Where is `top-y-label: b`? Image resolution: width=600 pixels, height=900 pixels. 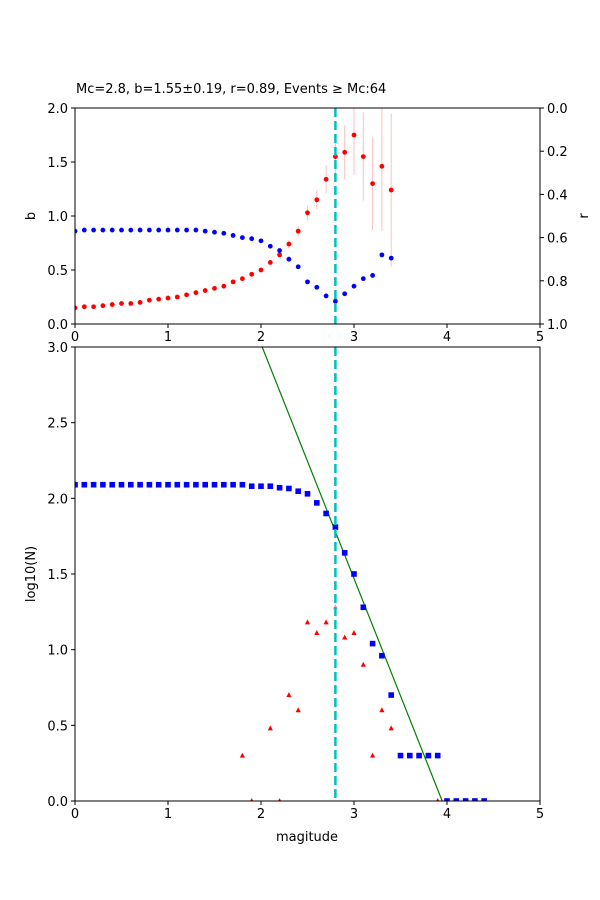 top-y-label: b is located at coordinates (31, 216).